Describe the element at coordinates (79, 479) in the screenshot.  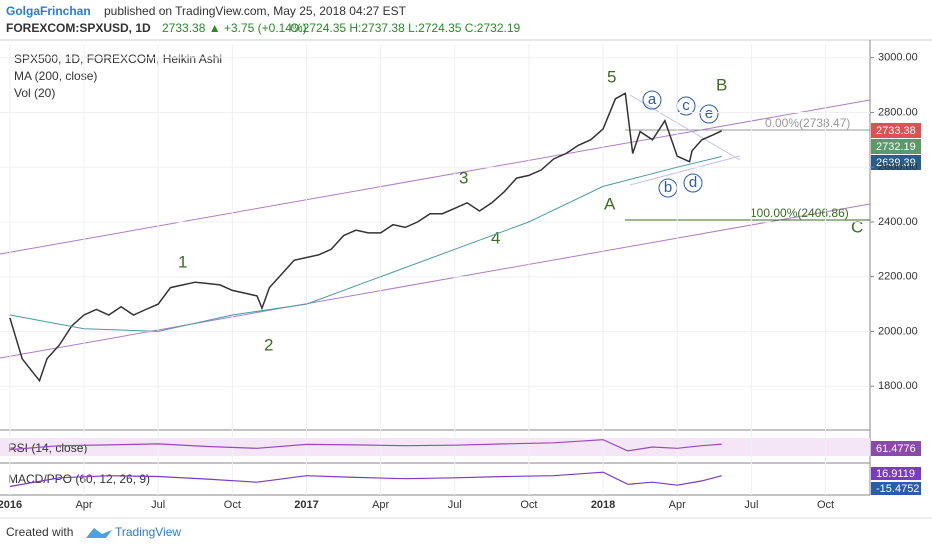
I see `macd-label: MACD/PPO (60, 12, 26, 9)` at that location.